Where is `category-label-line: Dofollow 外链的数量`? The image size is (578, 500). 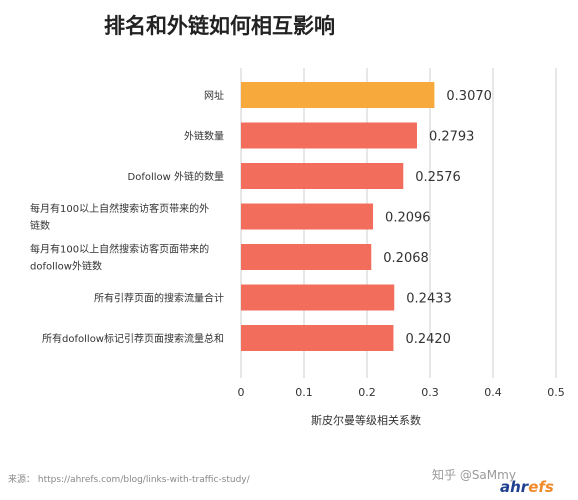
category-label-line: Dofollow 外链的数量 is located at coordinates (176, 176).